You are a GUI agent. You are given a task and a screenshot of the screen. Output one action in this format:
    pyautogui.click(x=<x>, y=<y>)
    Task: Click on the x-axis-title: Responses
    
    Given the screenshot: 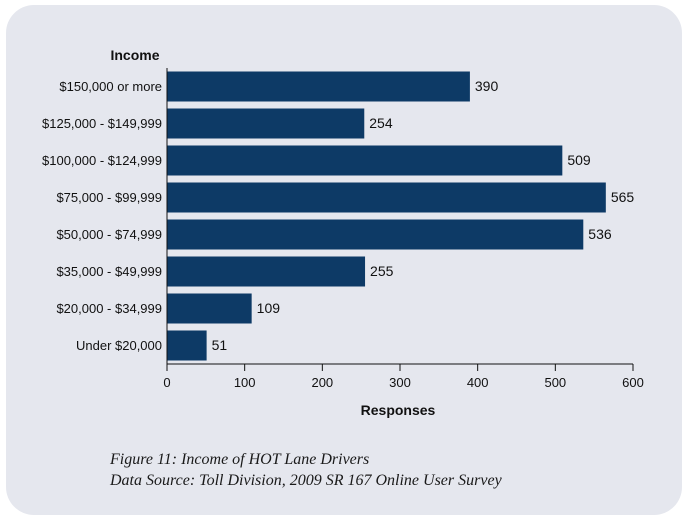 What is the action you would take?
    pyautogui.click(x=398, y=410)
    